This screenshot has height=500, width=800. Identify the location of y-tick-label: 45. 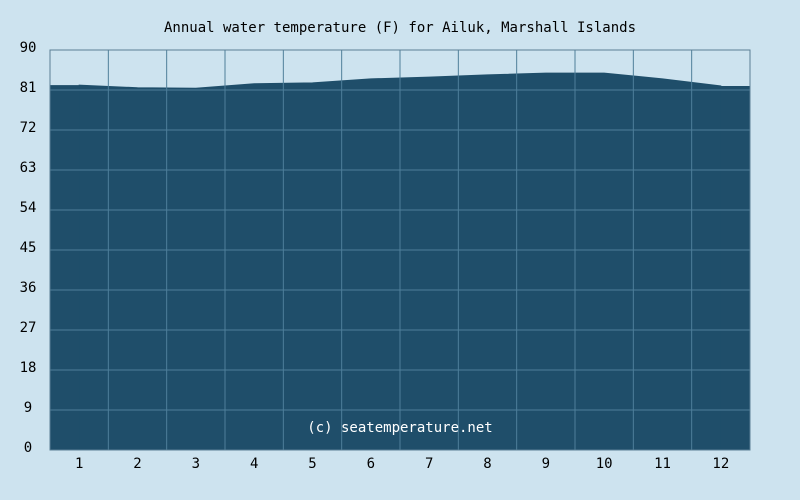
(28, 248).